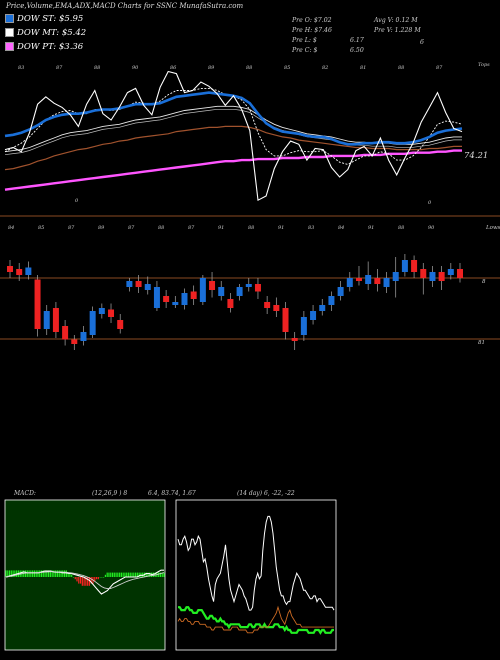 This screenshot has width=500, height=660. Describe the element at coordinates (363, 68) in the screenshot. I see `top-x-label: 81` at that location.